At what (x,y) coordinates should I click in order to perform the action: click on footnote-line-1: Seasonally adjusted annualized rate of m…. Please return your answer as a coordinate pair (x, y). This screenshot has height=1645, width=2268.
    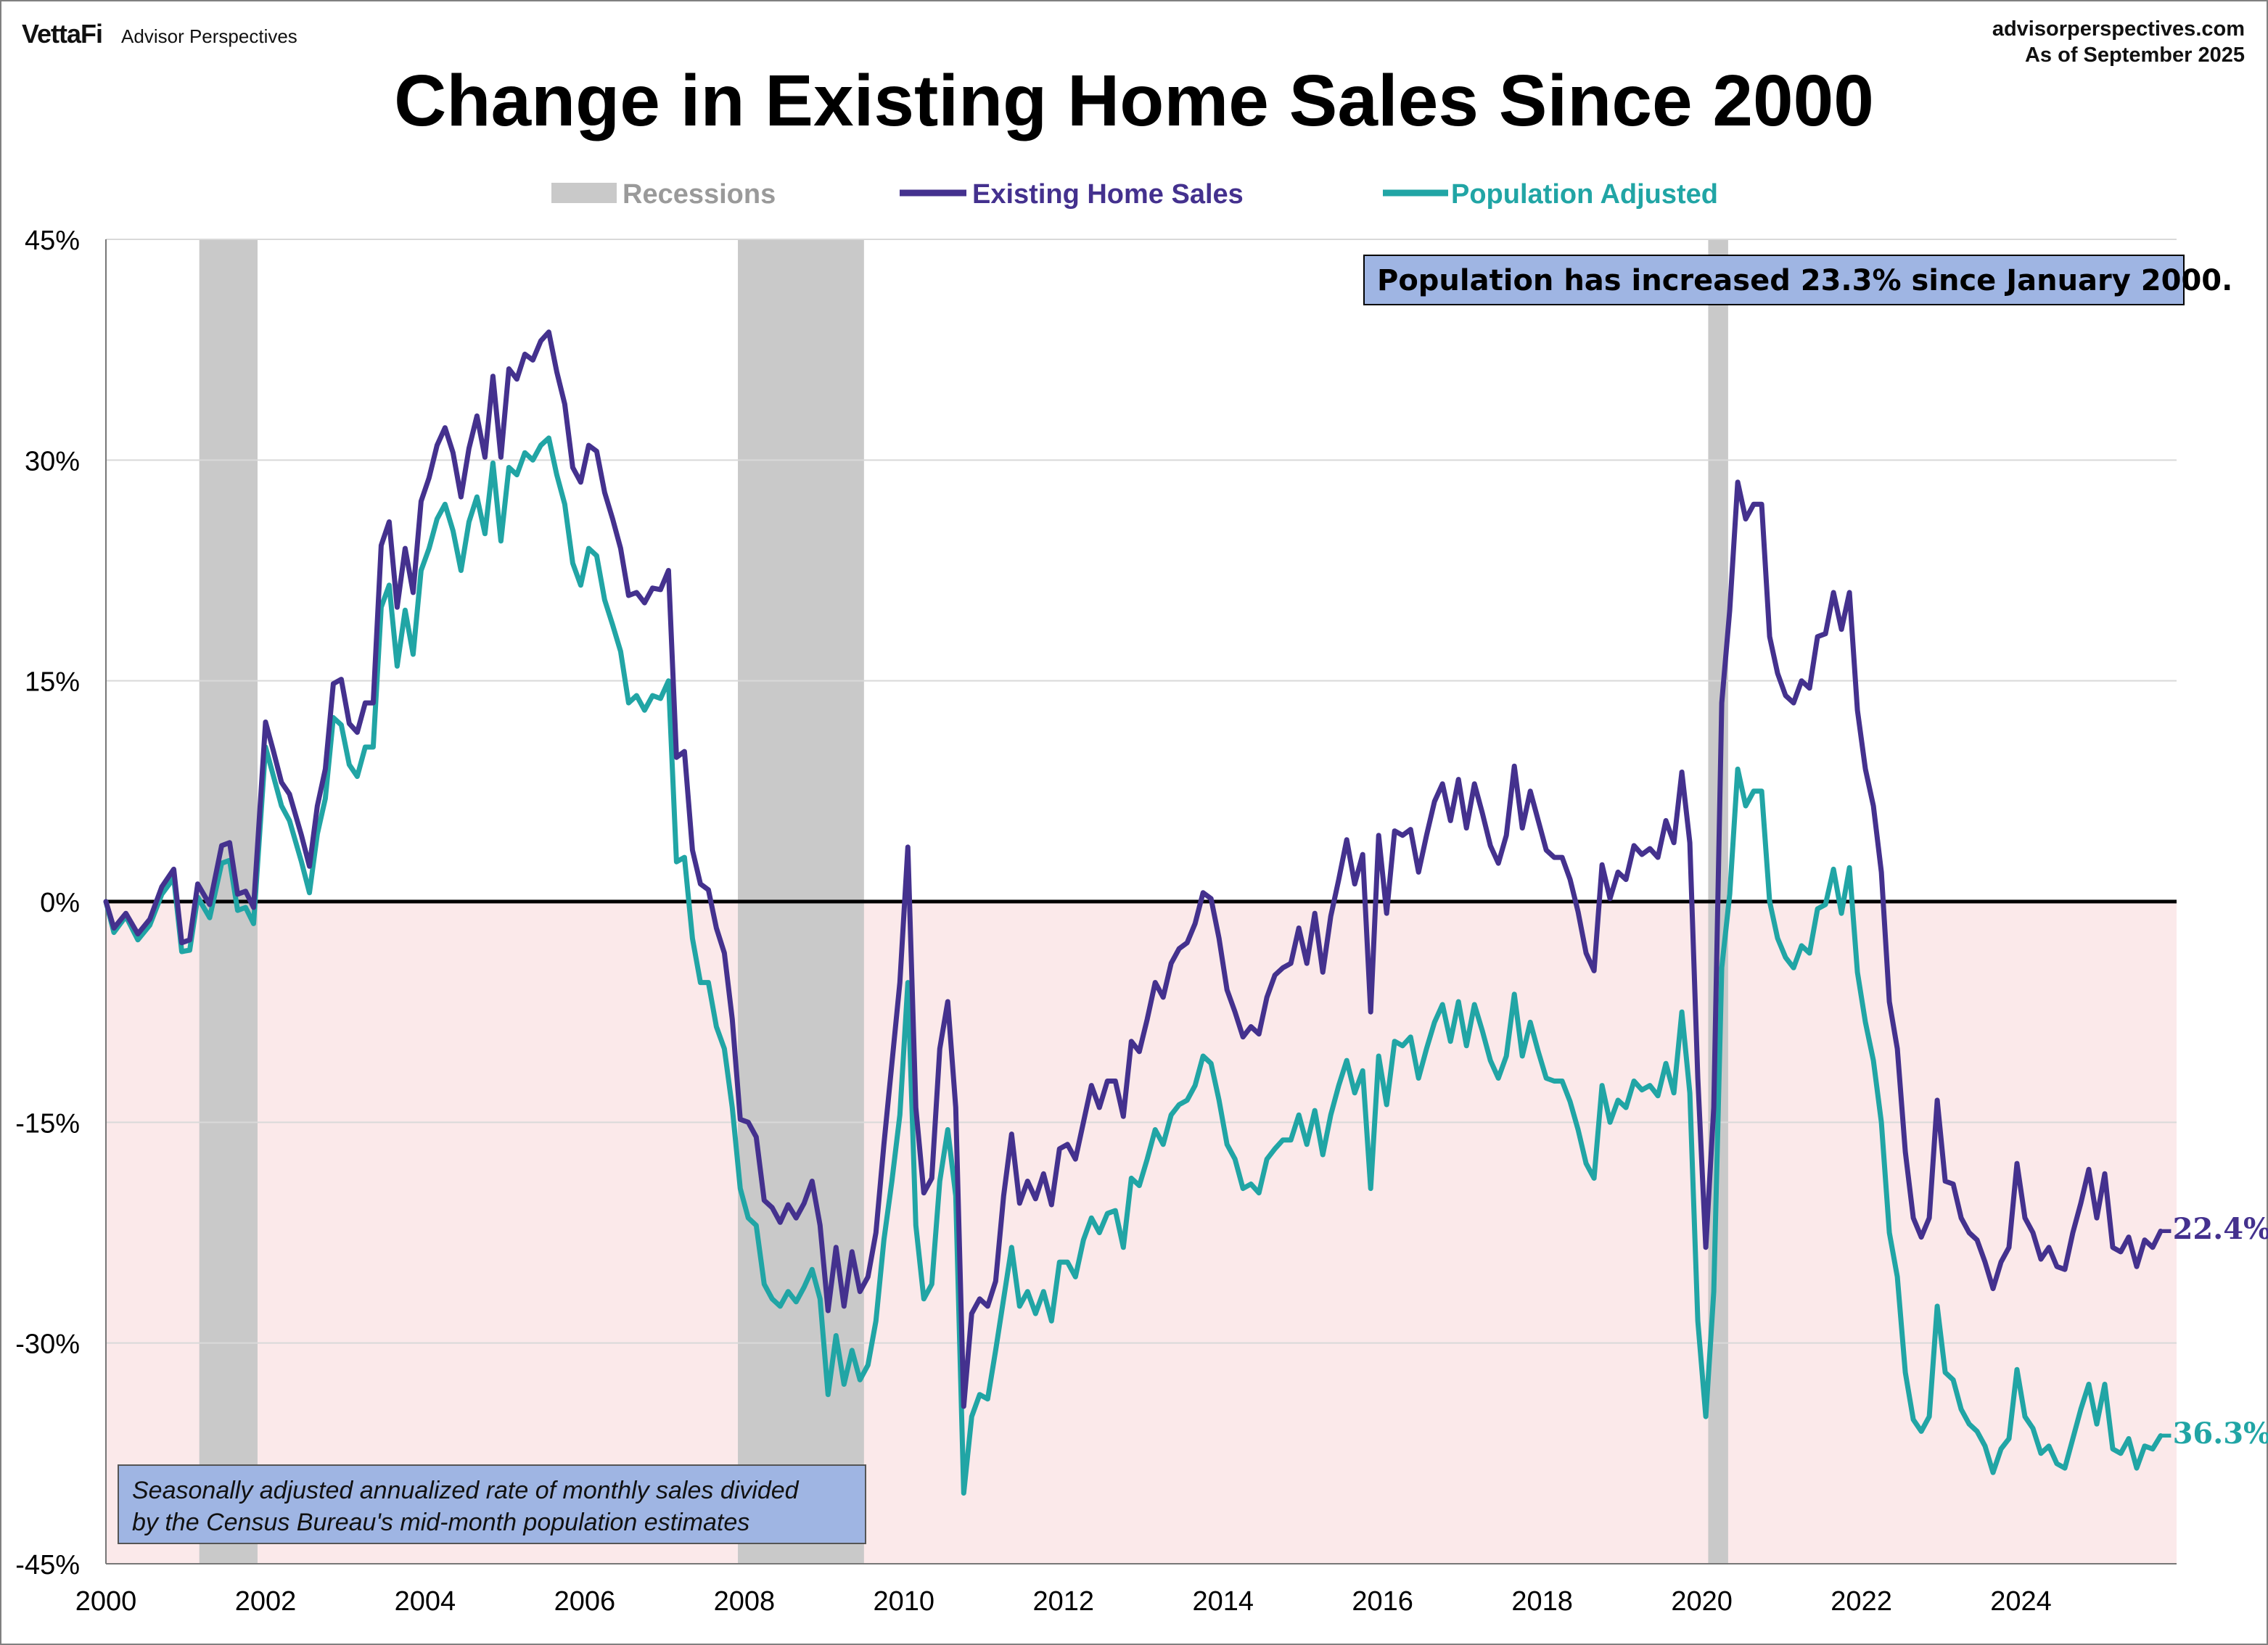
    Looking at the image, I should click on (466, 1490).